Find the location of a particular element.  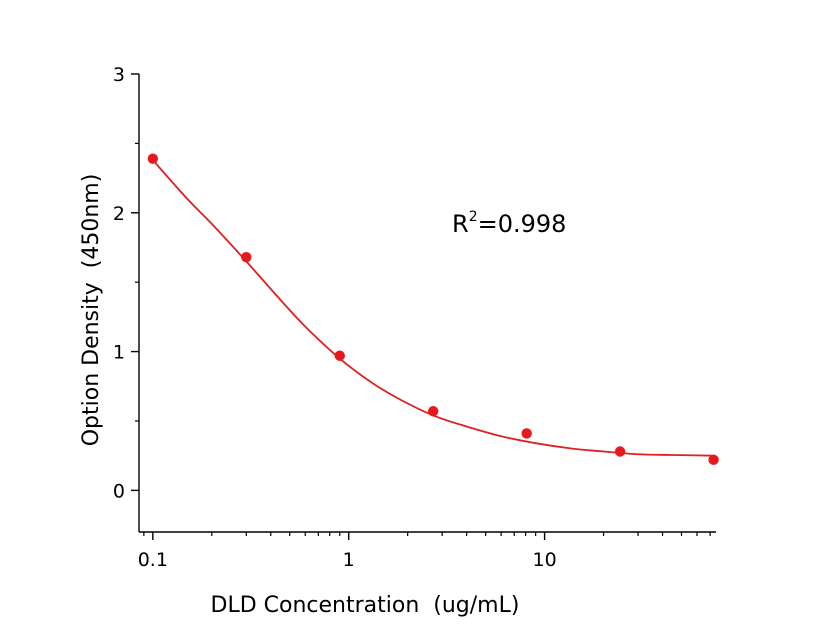

annotation-base: R is located at coordinates (460, 224).